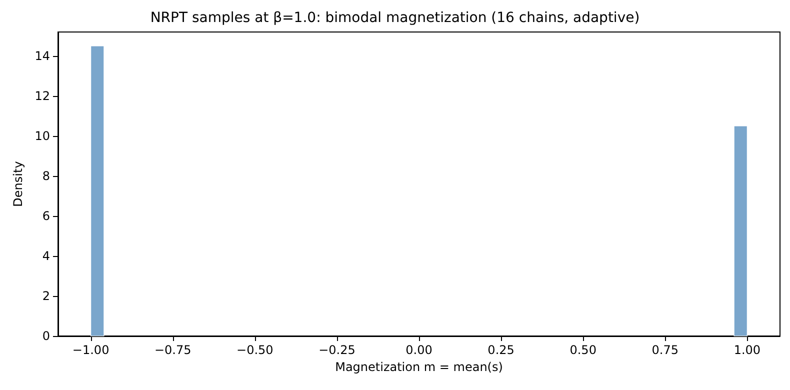  What do you see at coordinates (46, 176) in the screenshot?
I see `y-tick-label: 8` at bounding box center [46, 176].